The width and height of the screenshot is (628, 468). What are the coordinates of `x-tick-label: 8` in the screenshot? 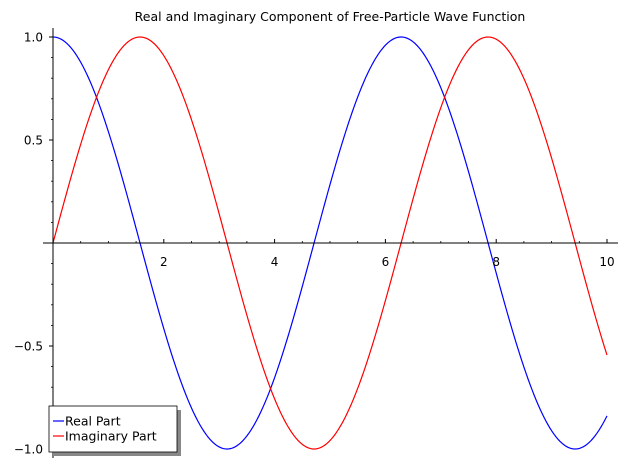 It's located at (496, 262).